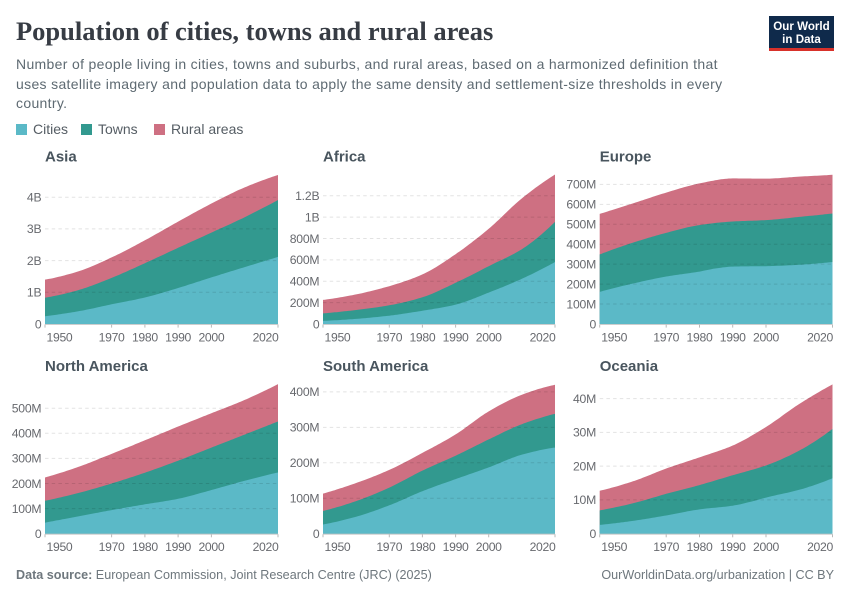 Image resolution: width=850 pixels, height=605 pixels. Describe the element at coordinates (96, 366) in the screenshot. I see `svg-text: North America` at that location.